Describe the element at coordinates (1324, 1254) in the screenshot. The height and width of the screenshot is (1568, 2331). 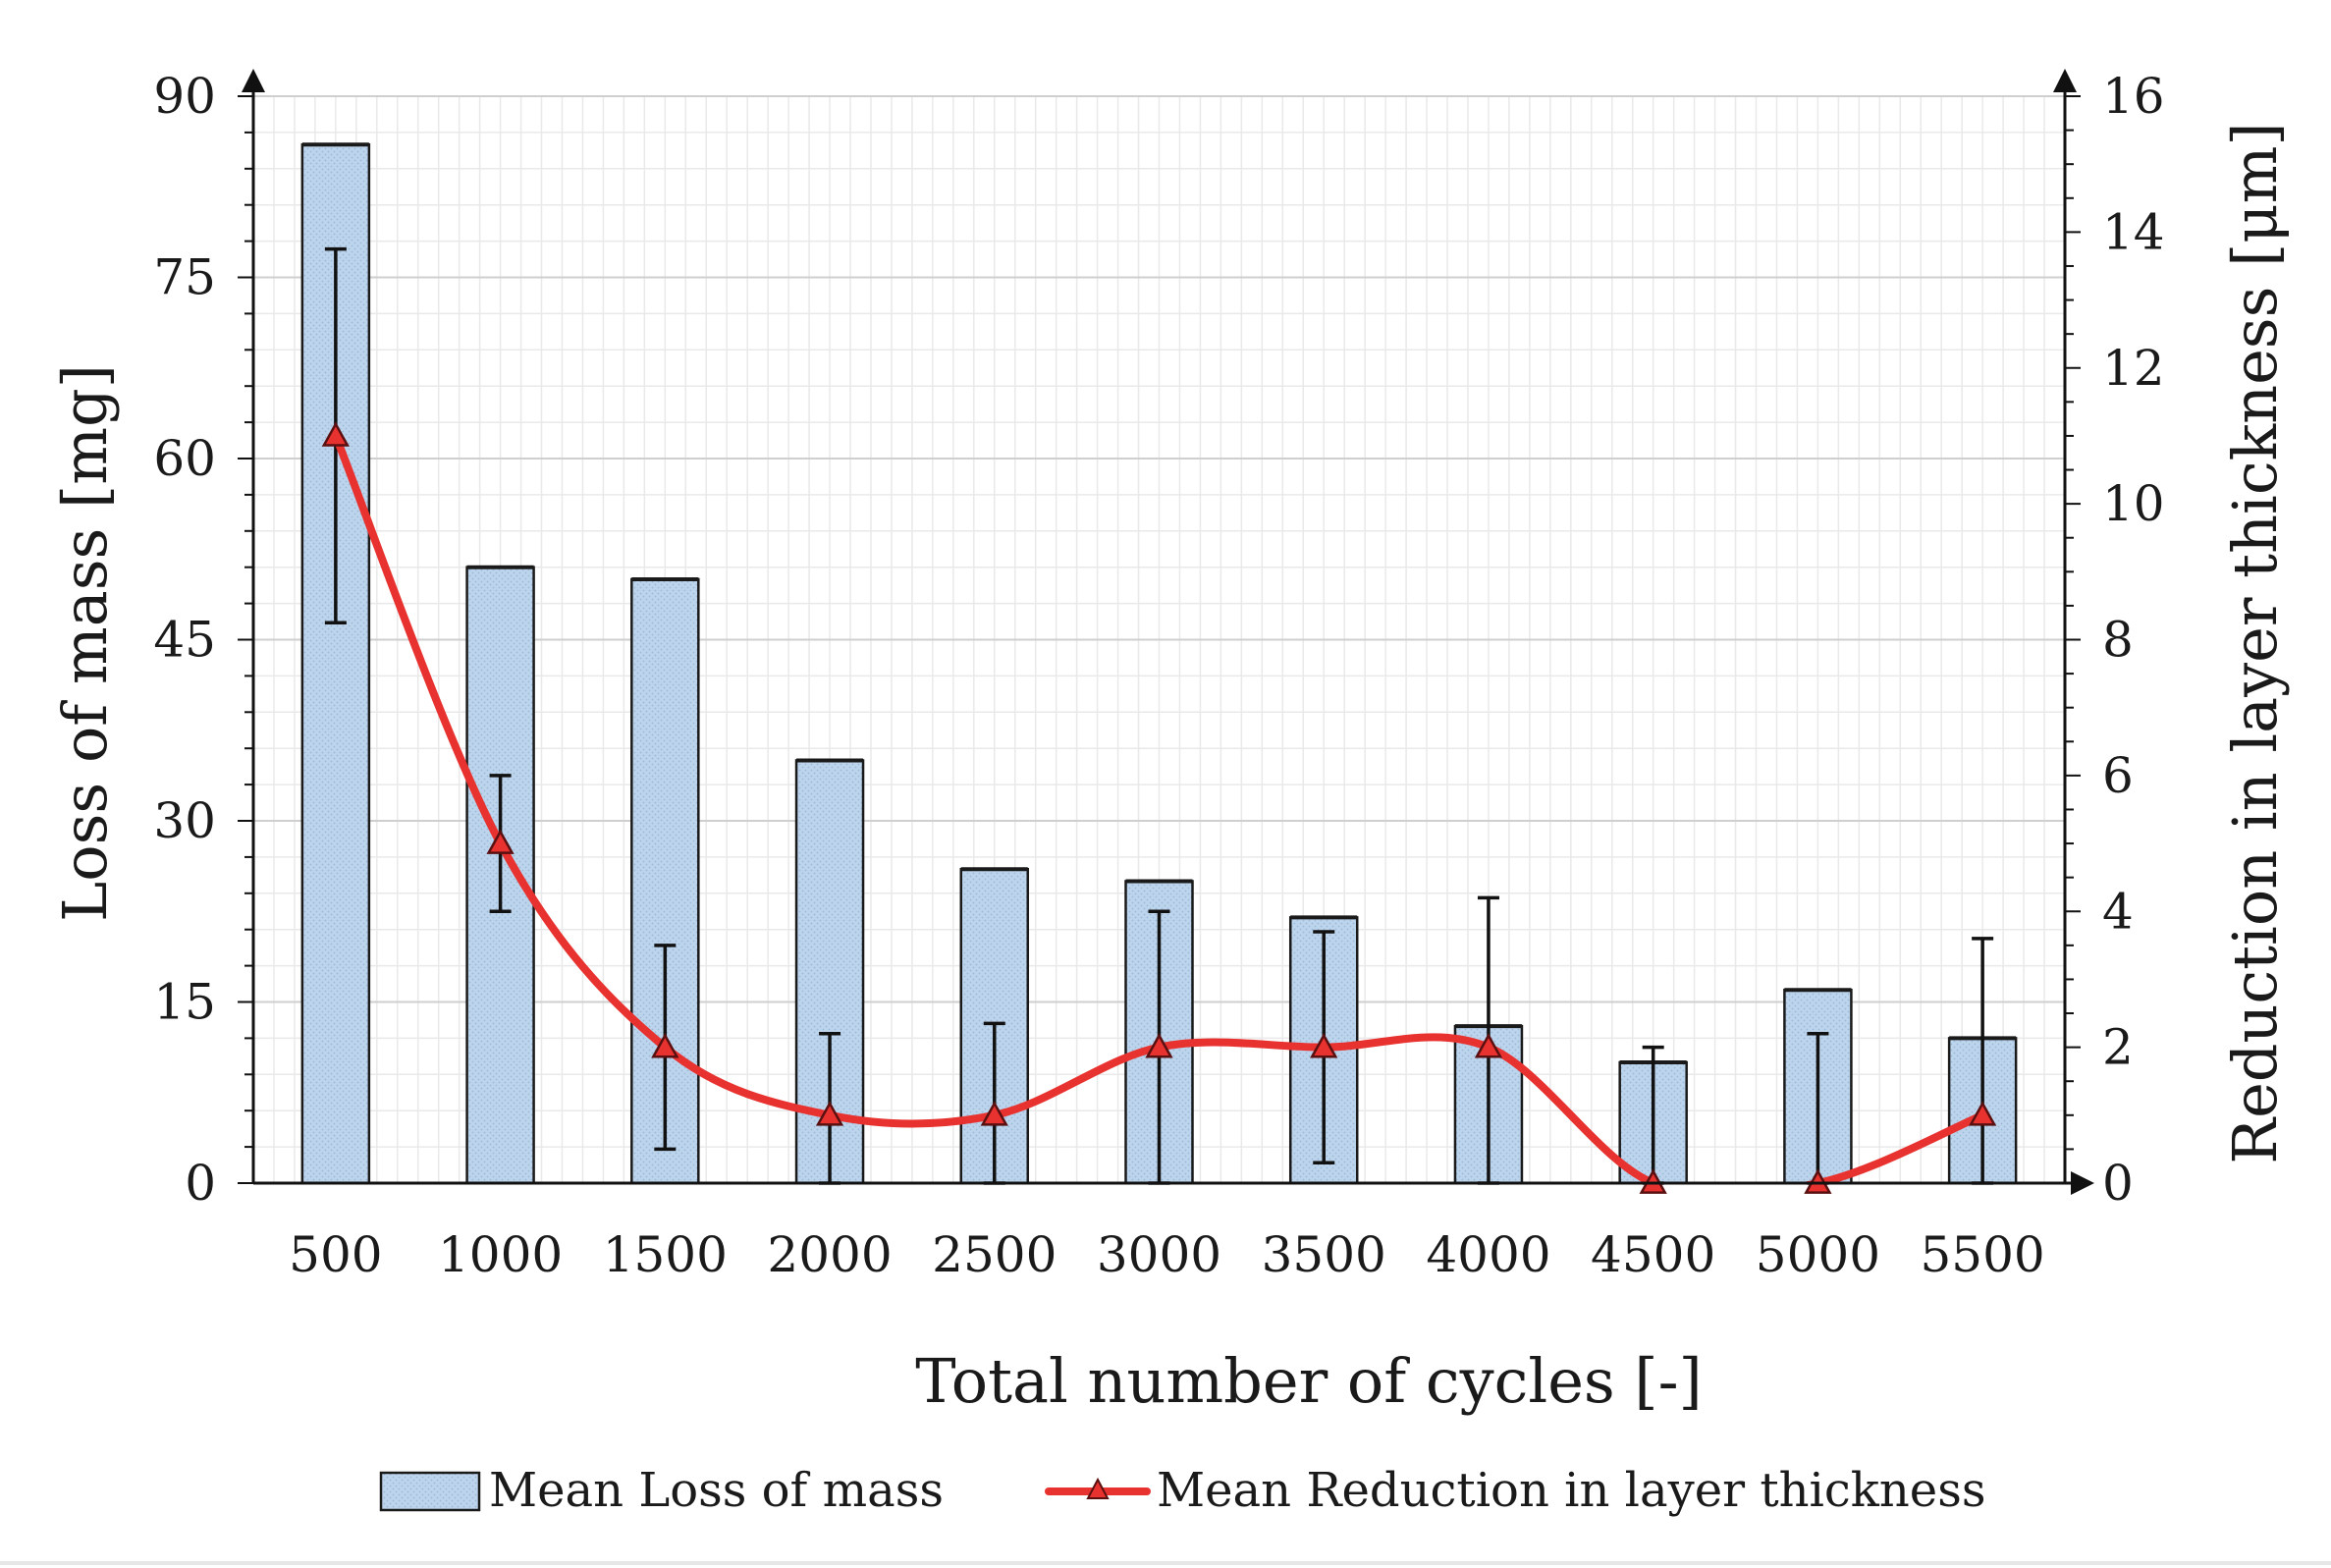
I see `x-tick-label: 3500` at that location.